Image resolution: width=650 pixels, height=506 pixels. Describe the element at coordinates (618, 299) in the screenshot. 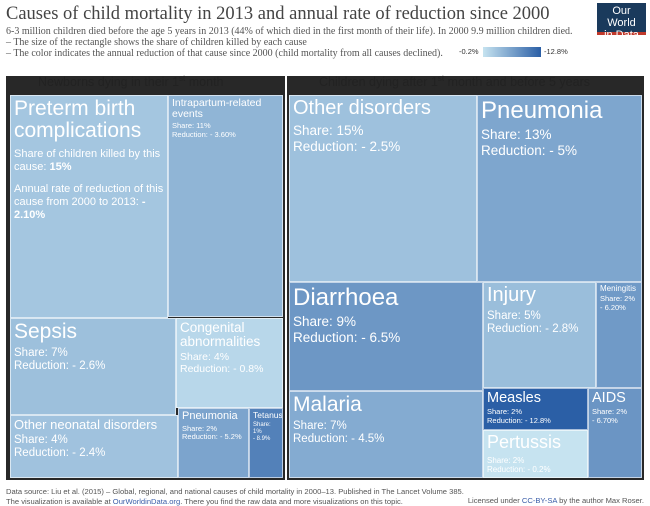

I see `share-label-child-meningitis: Share: 2%` at that location.